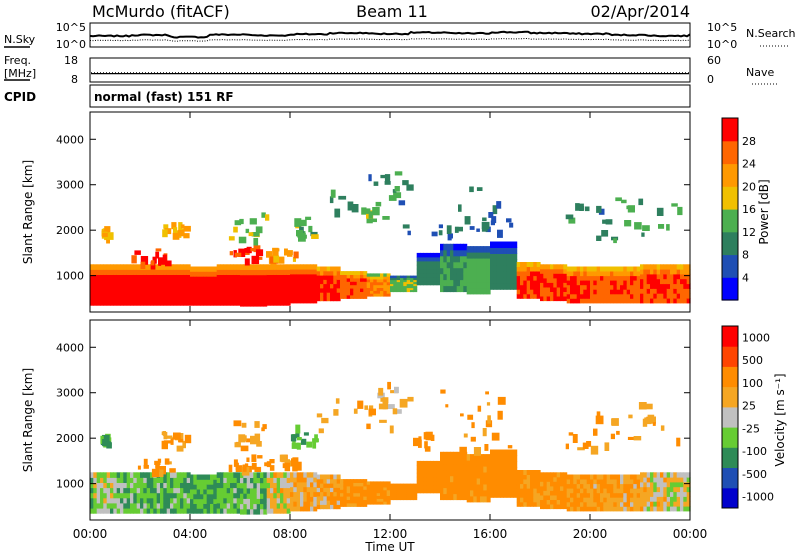 The height and width of the screenshot is (554, 800). What do you see at coordinates (70, 484) in the screenshot?
I see `y-tick-label: 1000` at bounding box center [70, 484].